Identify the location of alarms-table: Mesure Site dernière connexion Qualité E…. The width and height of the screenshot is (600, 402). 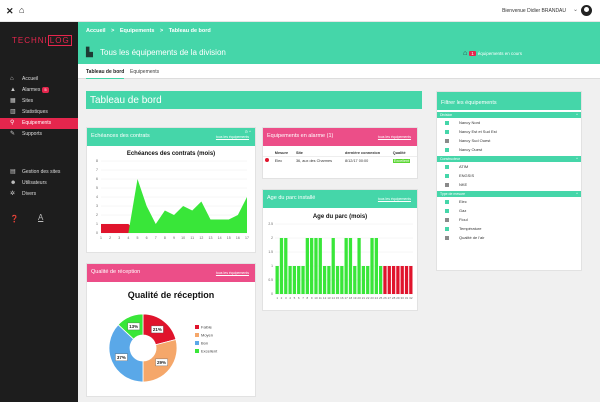
(340, 157).